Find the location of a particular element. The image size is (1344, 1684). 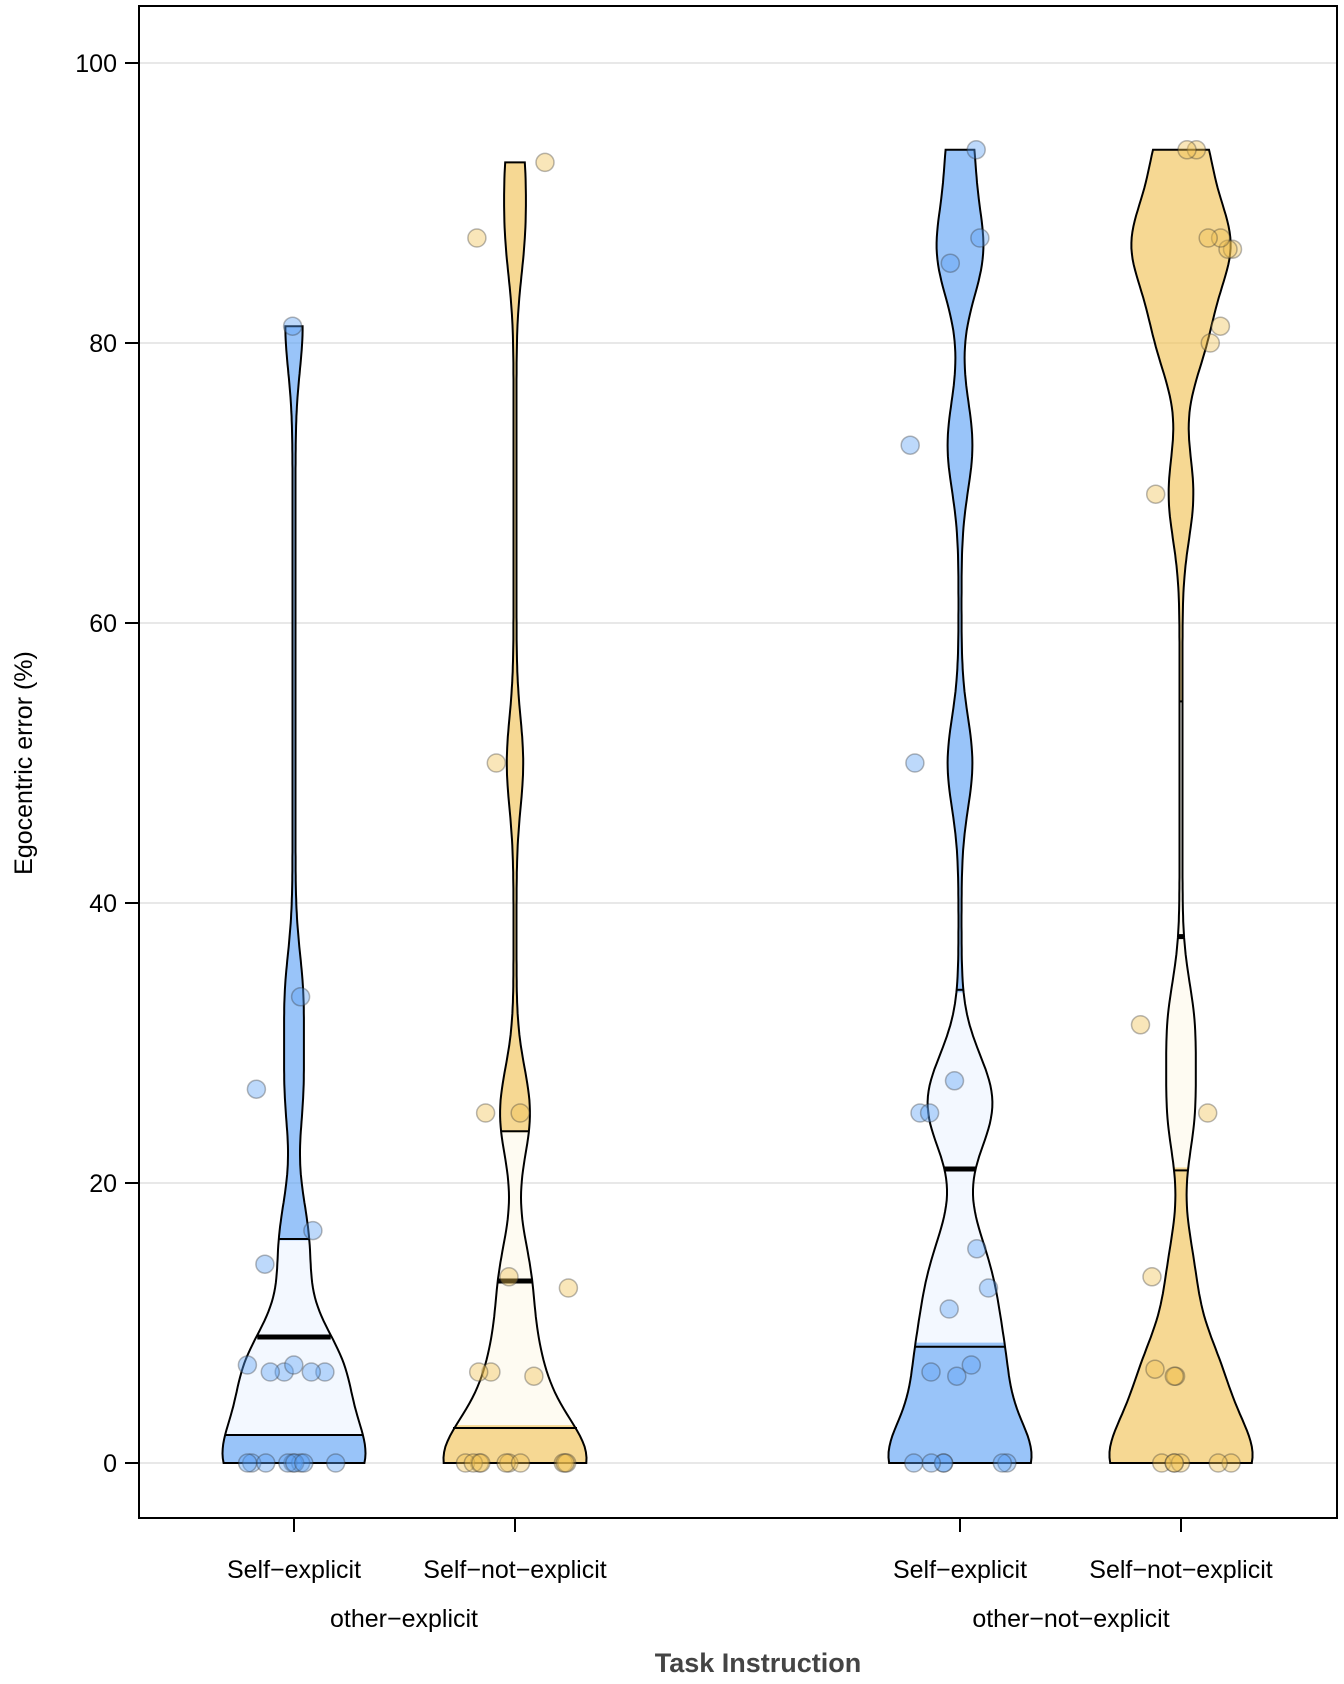

y-tick-label: 100 is located at coordinates (96, 64).